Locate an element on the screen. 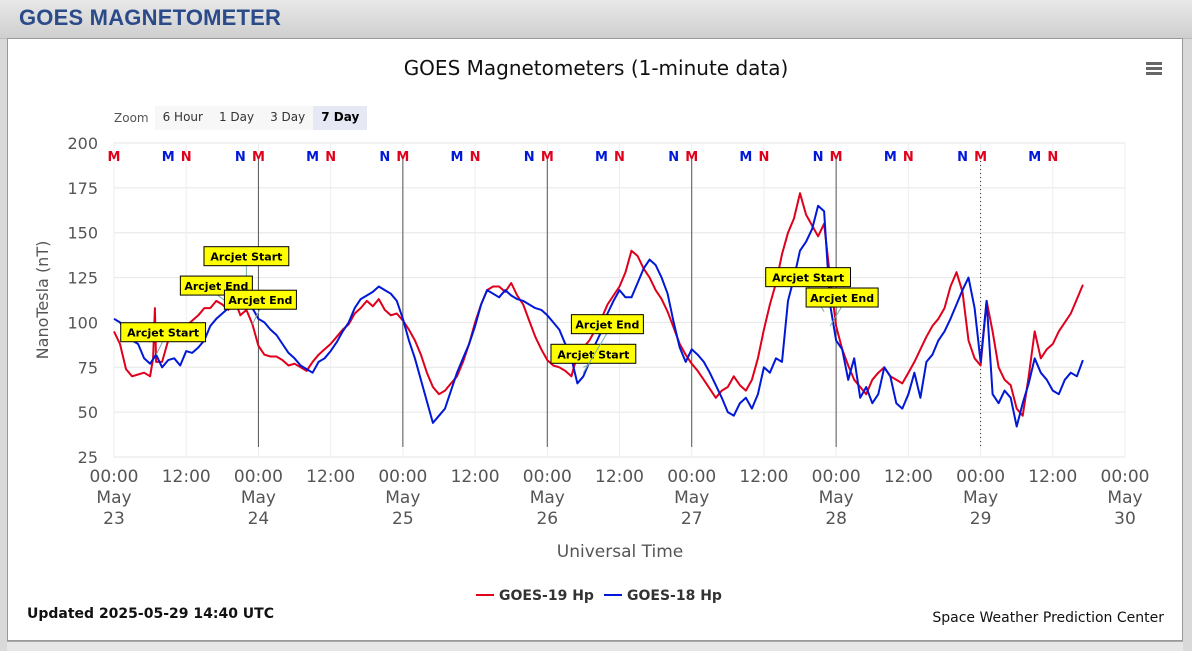 The height and width of the screenshot is (651, 1192). chart-title: GOES Magnetometers (1-minute data) is located at coordinates (596, 68).